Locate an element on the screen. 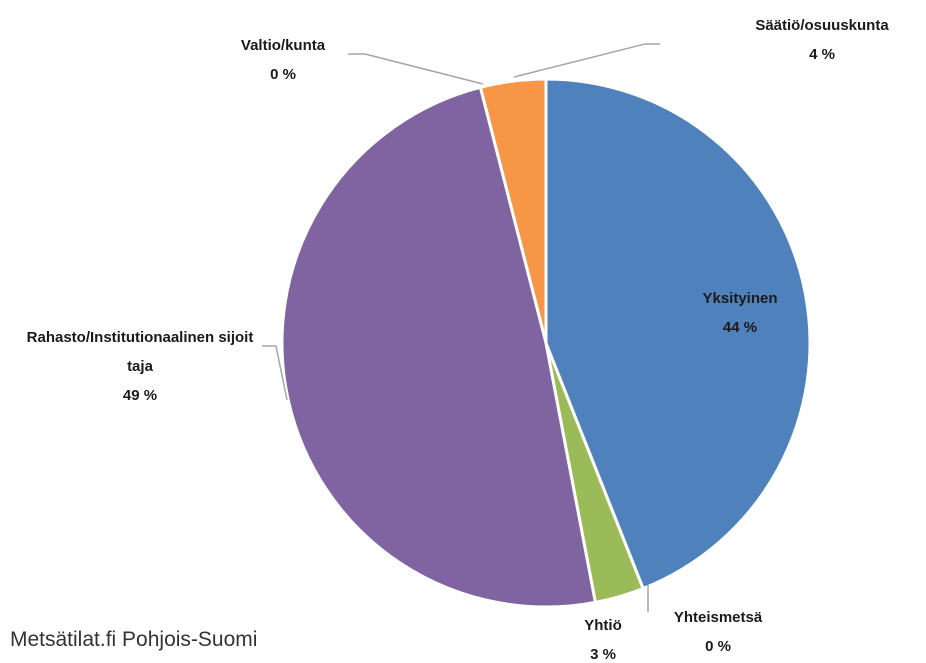  data-label: Yhtiö 3 % is located at coordinates (603, 637).